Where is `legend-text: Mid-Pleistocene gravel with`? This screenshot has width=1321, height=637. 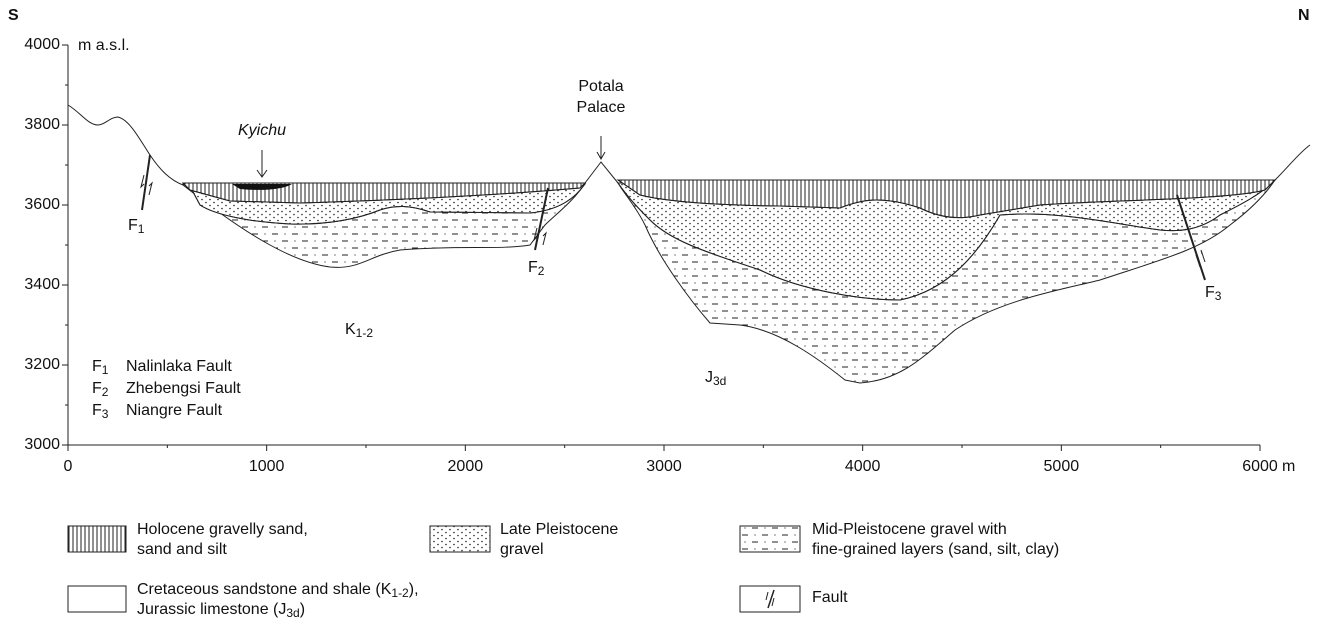
legend-text: Mid-Pleistocene gravel with is located at coordinates (909, 529).